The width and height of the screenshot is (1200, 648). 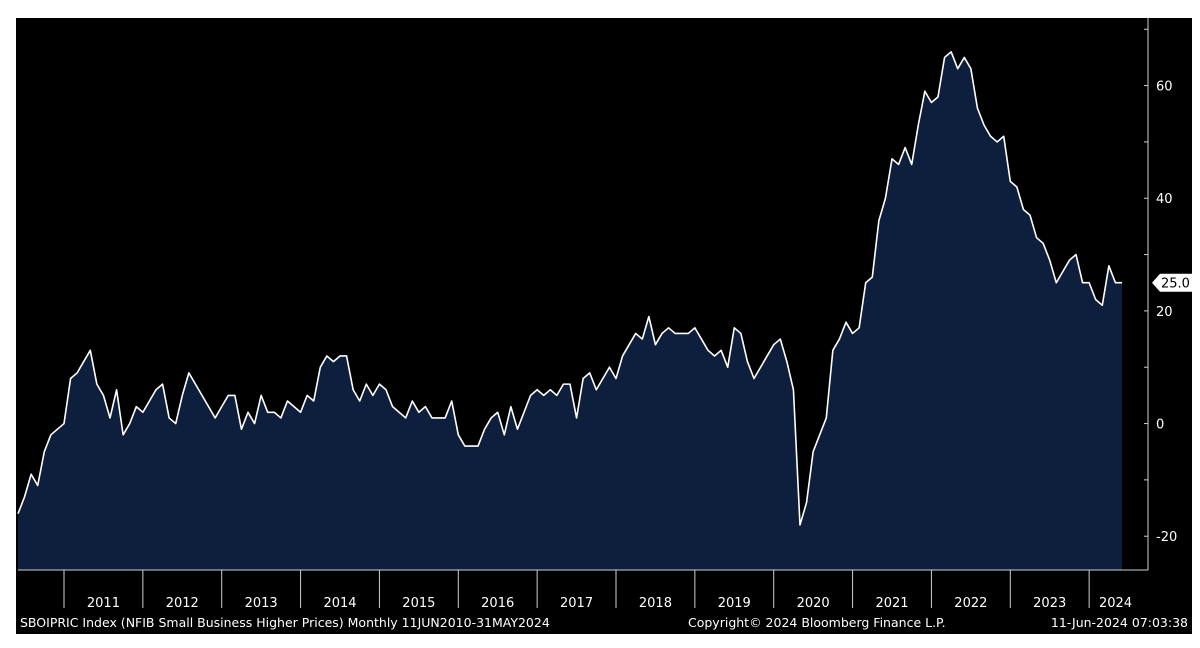 What do you see at coordinates (891, 603) in the screenshot?
I see `x-tick-label: 2021` at bounding box center [891, 603].